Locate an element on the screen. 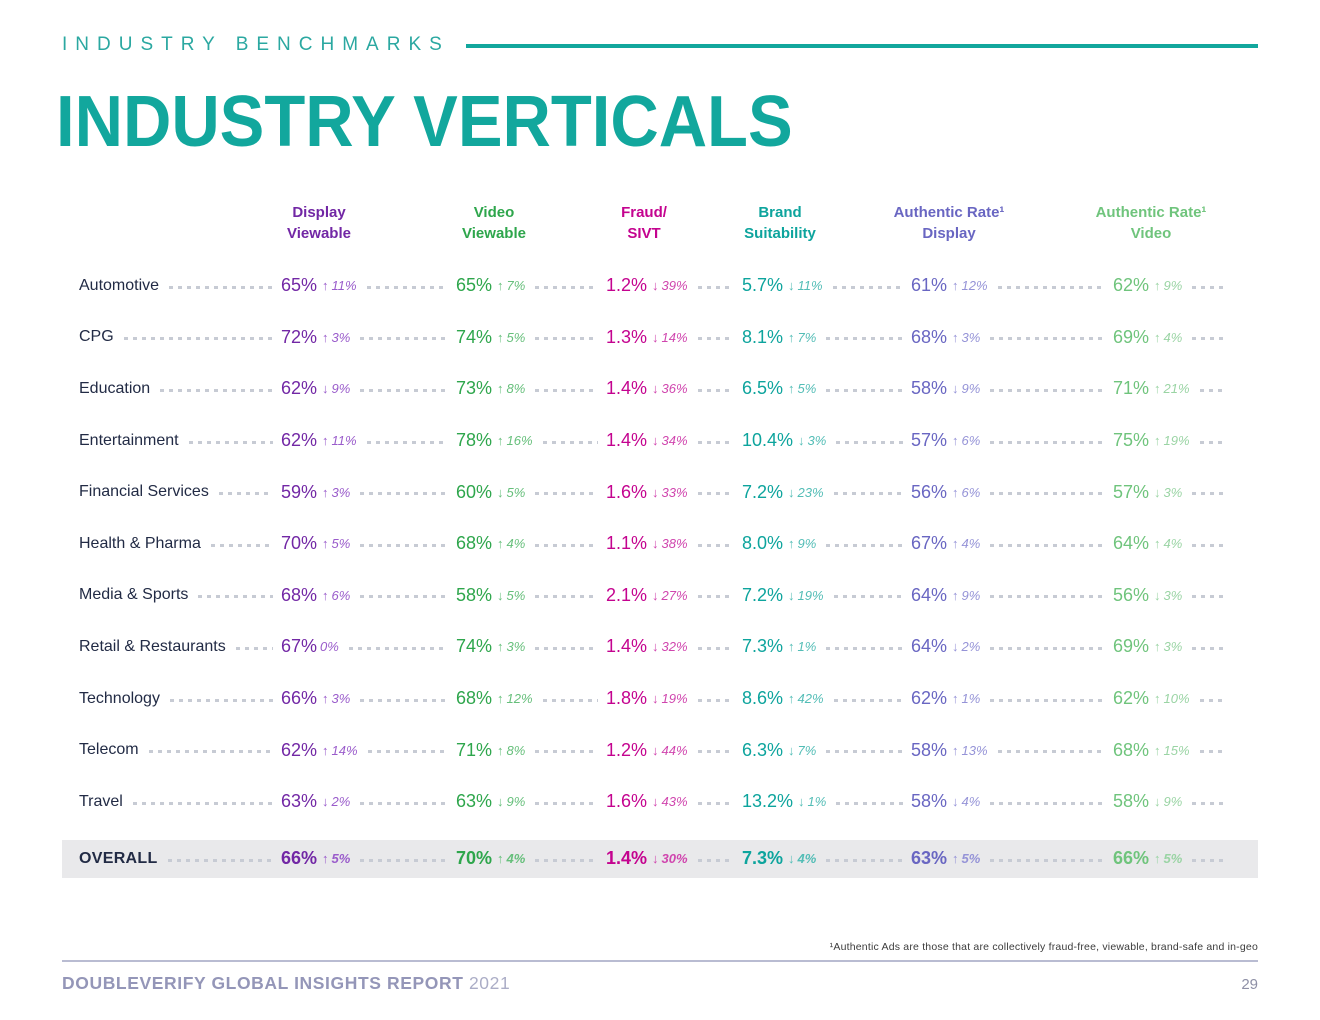  metric-value: 63% is located at coordinates (299, 801).